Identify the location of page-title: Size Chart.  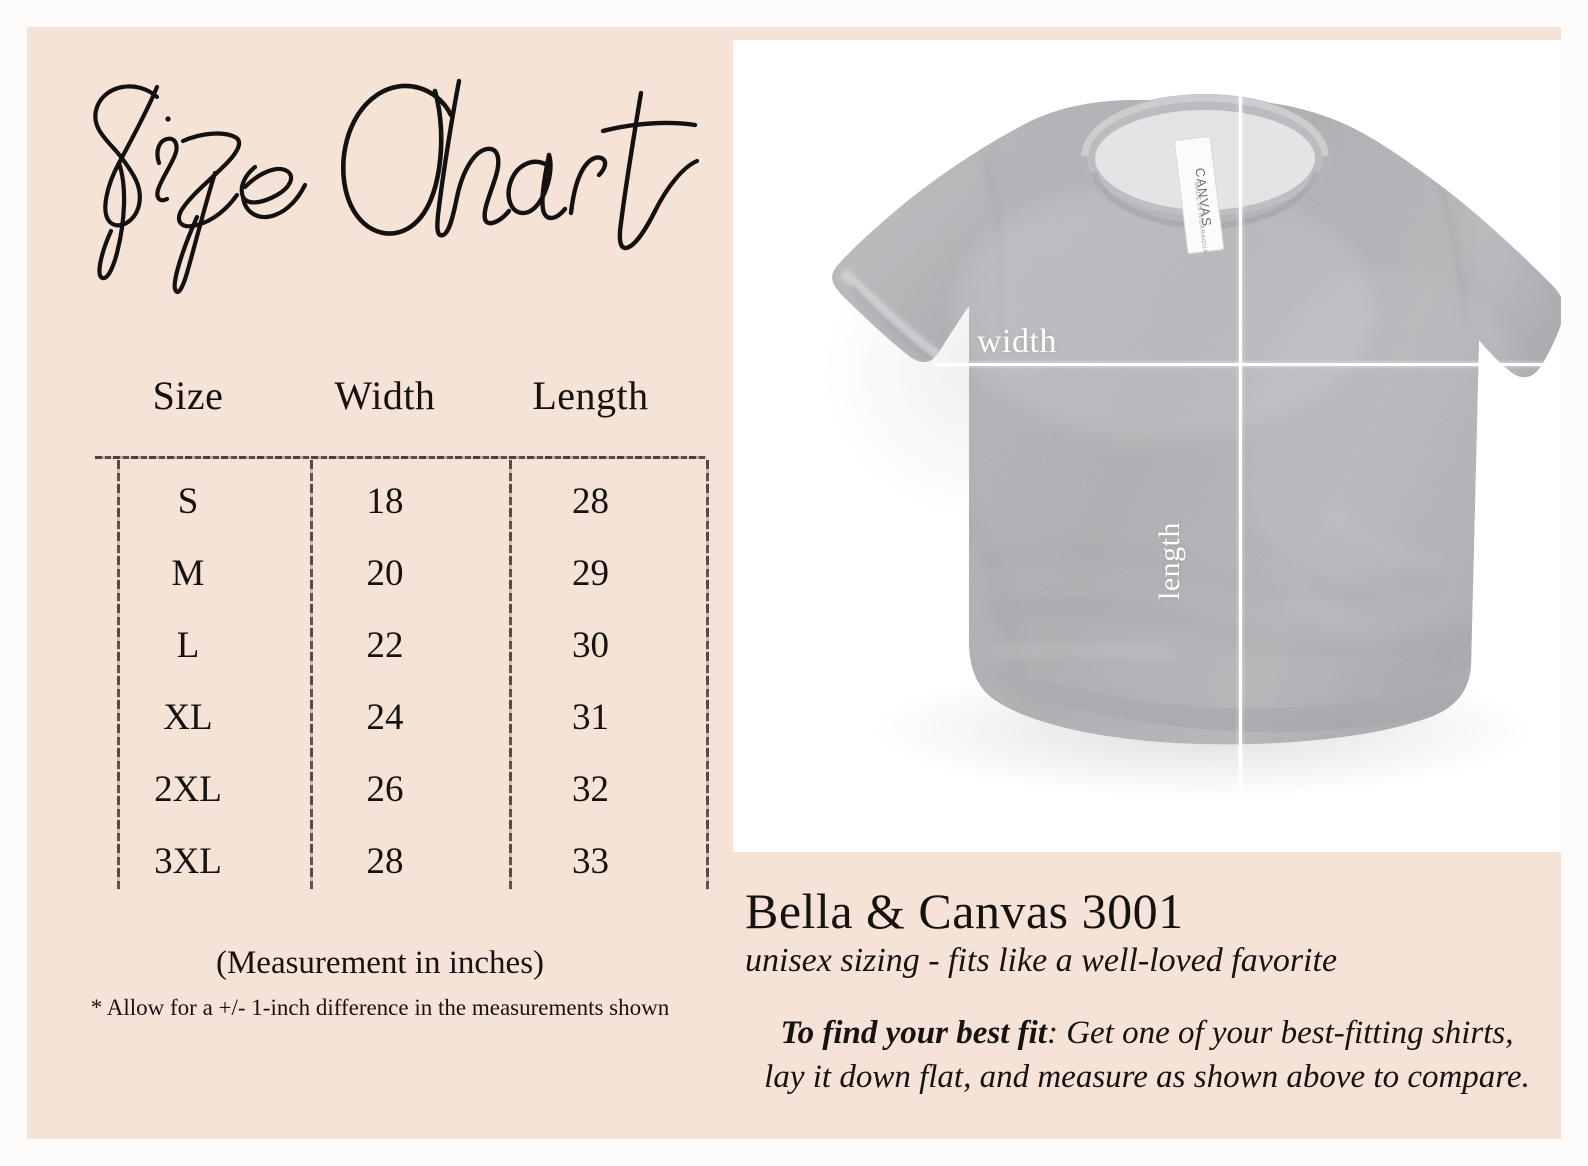
(385, 175).